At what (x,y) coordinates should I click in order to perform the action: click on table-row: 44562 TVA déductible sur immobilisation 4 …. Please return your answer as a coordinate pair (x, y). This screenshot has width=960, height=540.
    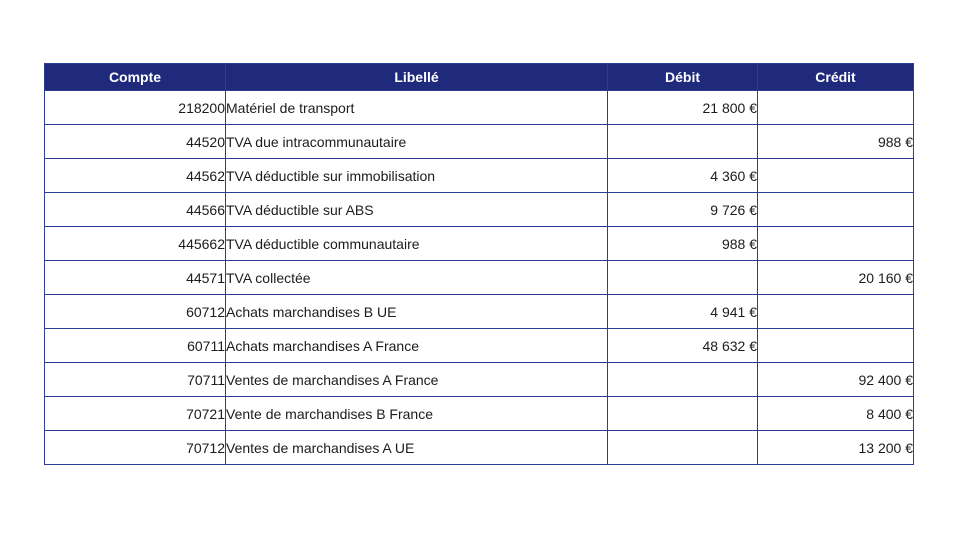
    Looking at the image, I should click on (479, 175).